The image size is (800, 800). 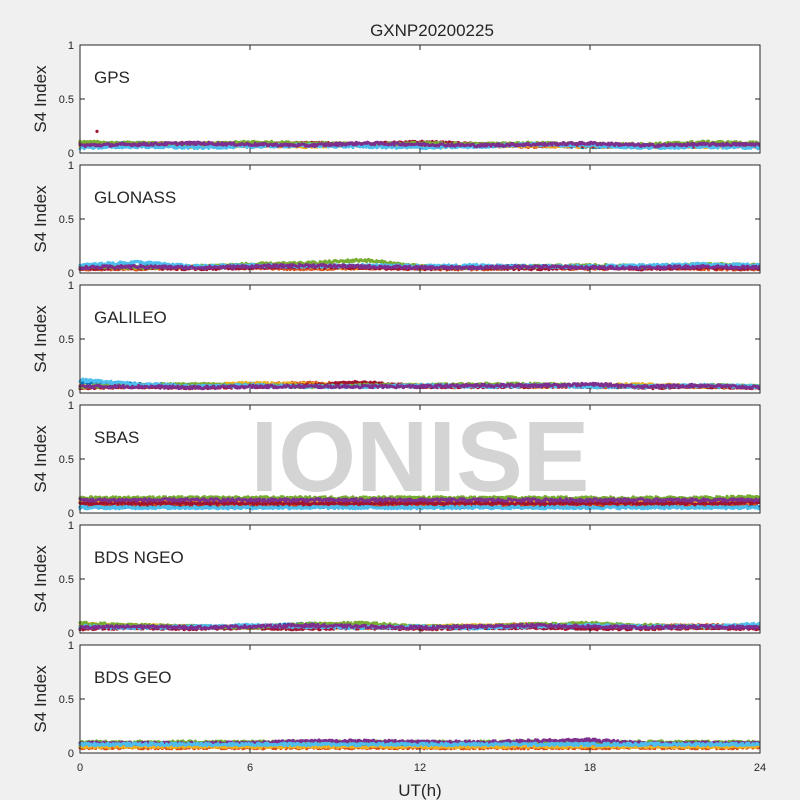 I want to click on outlier-point, so click(x=96, y=131).